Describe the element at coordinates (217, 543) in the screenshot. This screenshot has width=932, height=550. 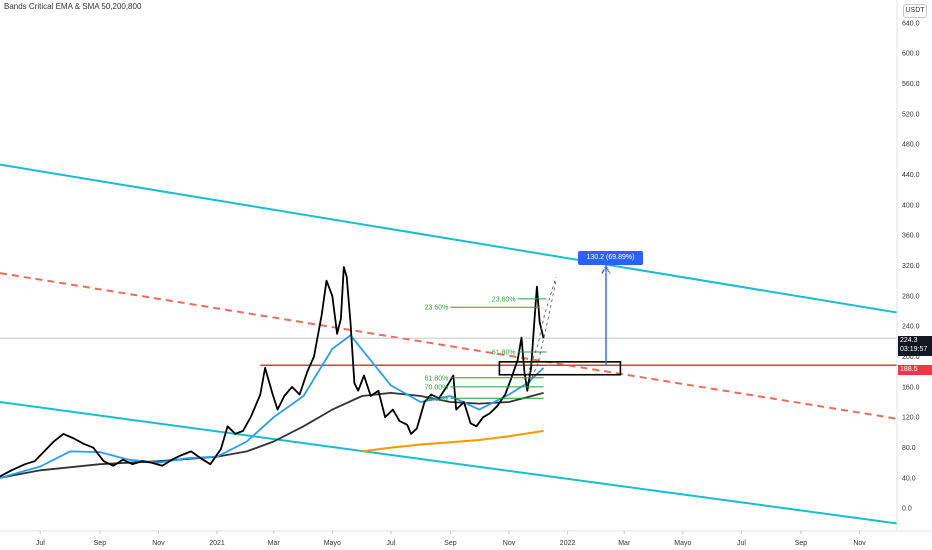
I see `time-tick-label: 2021` at that location.